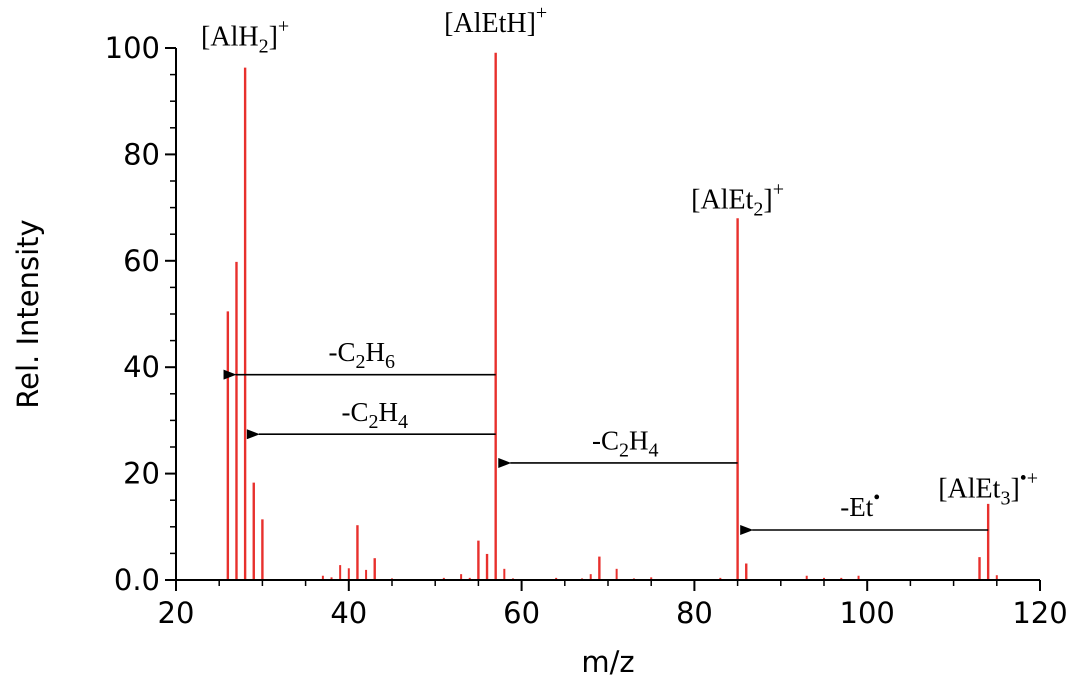  Describe the element at coordinates (132, 48) in the screenshot. I see `y-tick-label-100: 100` at that location.